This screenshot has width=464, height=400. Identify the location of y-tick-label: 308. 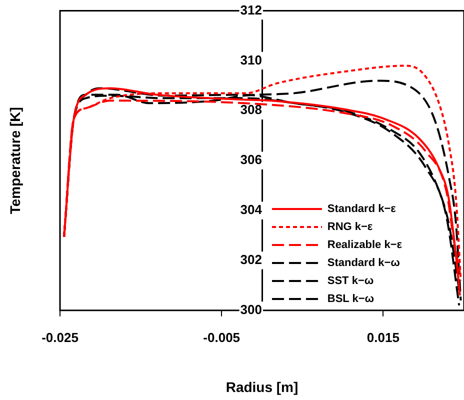
(251, 110).